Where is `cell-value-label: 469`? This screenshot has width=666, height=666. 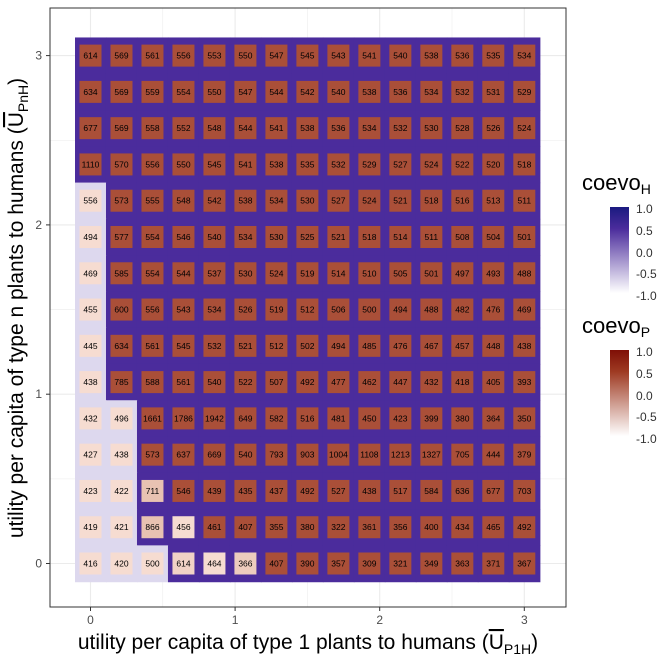
cell-value-label: 469 is located at coordinates (524, 310).